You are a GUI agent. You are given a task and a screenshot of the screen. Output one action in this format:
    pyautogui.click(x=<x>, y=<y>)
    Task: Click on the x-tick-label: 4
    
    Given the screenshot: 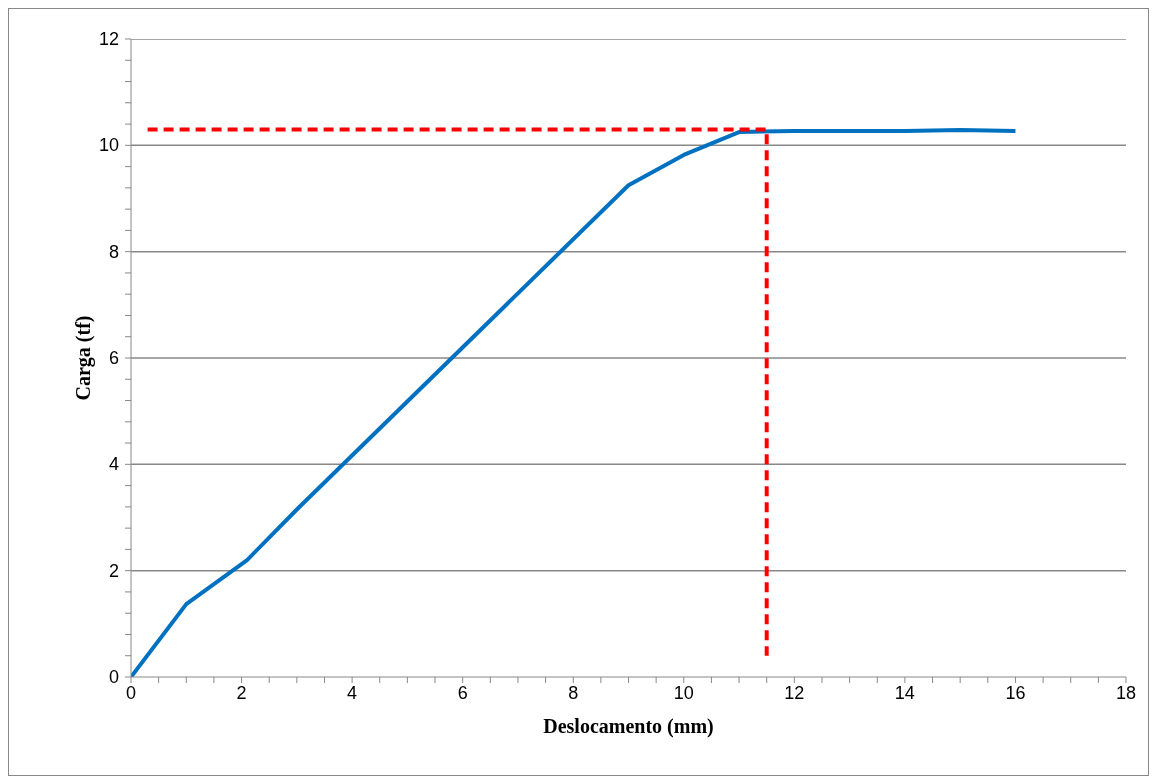 What is the action you would take?
    pyautogui.click(x=352, y=693)
    